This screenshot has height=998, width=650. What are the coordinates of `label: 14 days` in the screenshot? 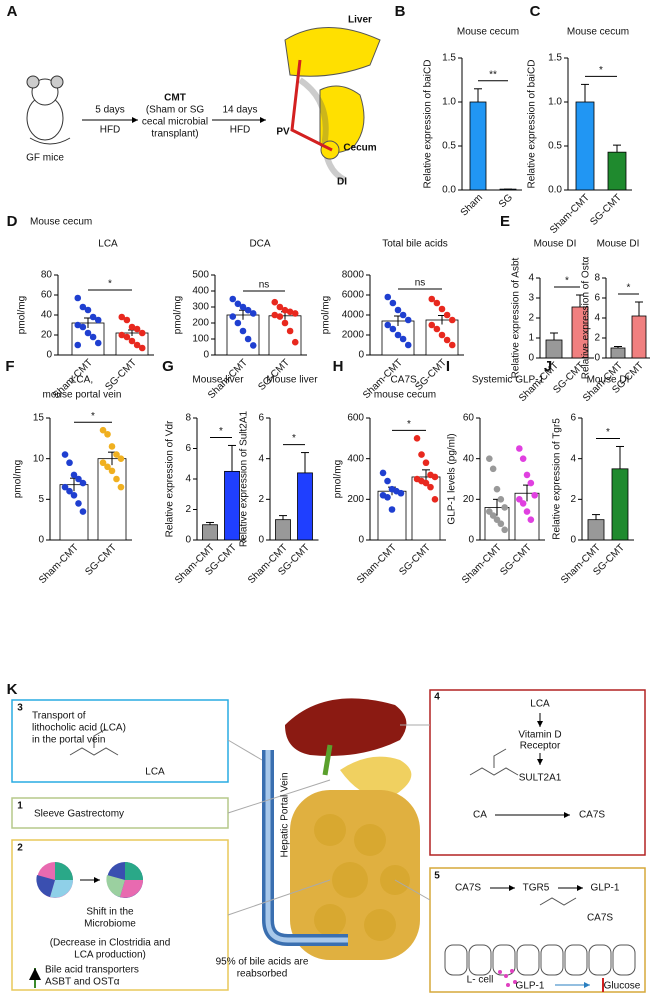 It's located at (239, 110).